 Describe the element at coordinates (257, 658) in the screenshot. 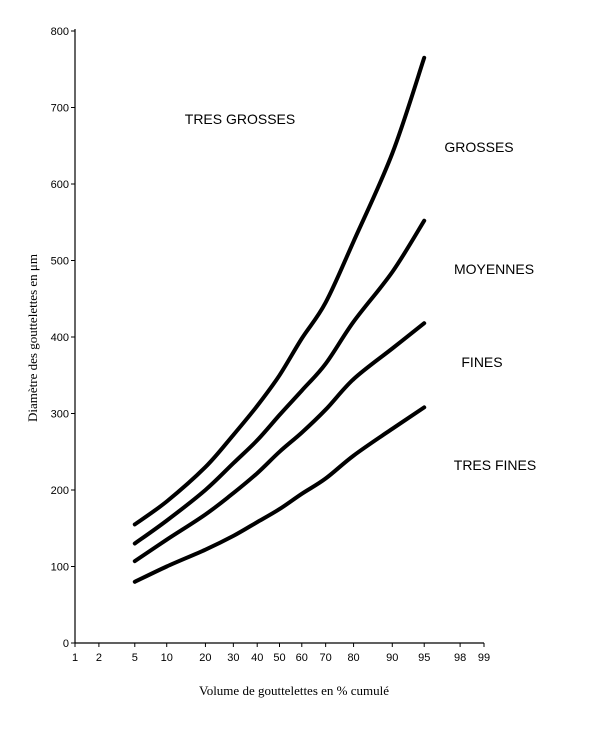

I see `x-tick-label: 40` at that location.